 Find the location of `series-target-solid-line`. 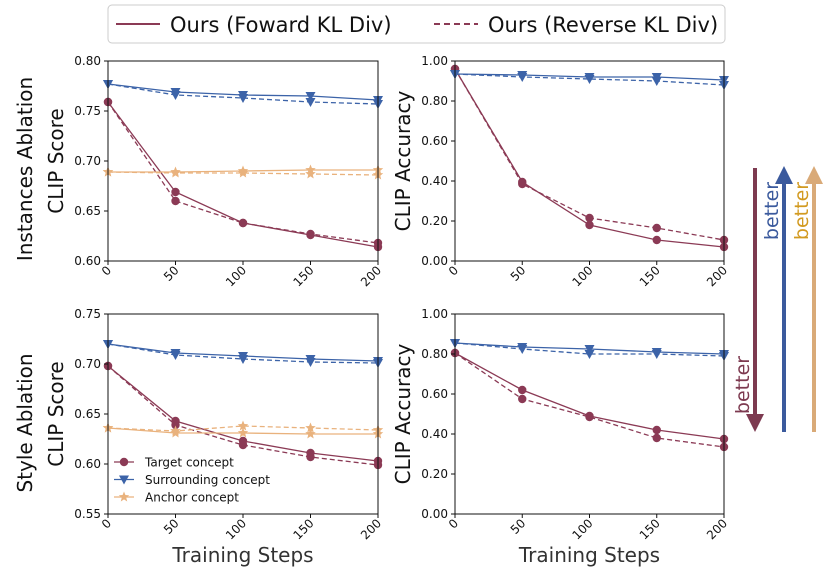

series-target-solid-line is located at coordinates (589, 396).